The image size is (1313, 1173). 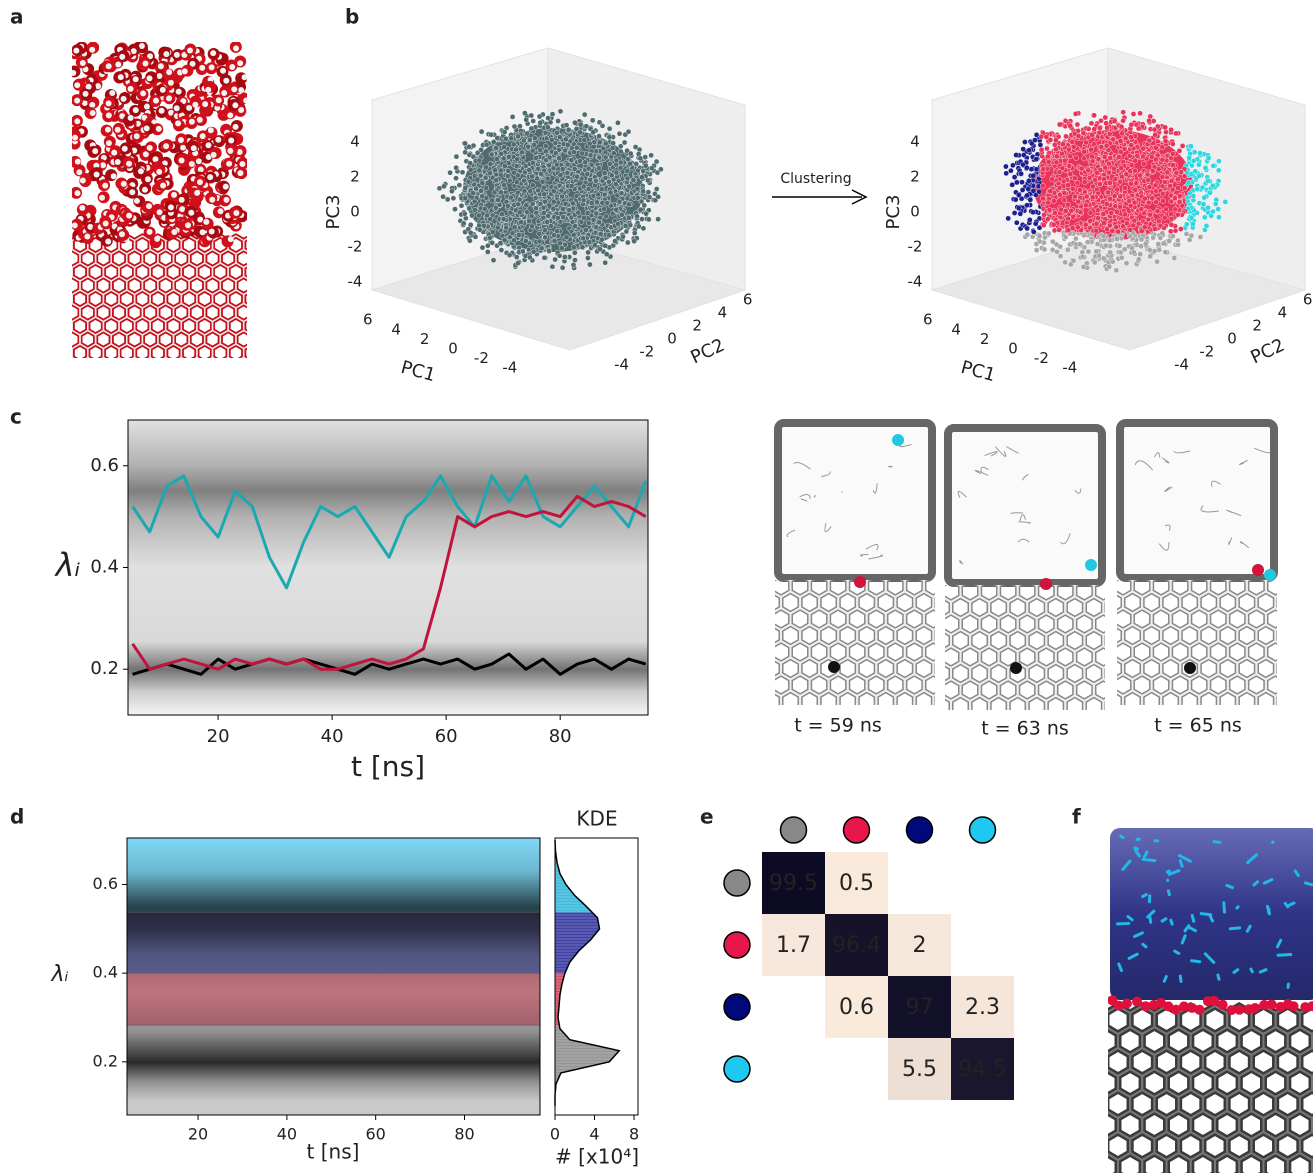 I want to click on x-tick-label: 0, so click(x=1013, y=349).